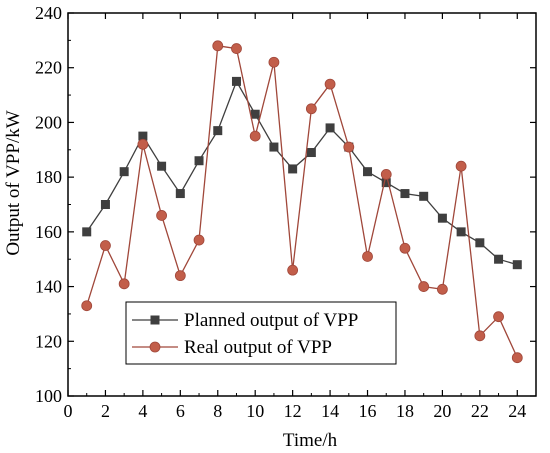  Describe the element at coordinates (48, 122) in the screenshot. I see `y-tick-label: 200` at that location.